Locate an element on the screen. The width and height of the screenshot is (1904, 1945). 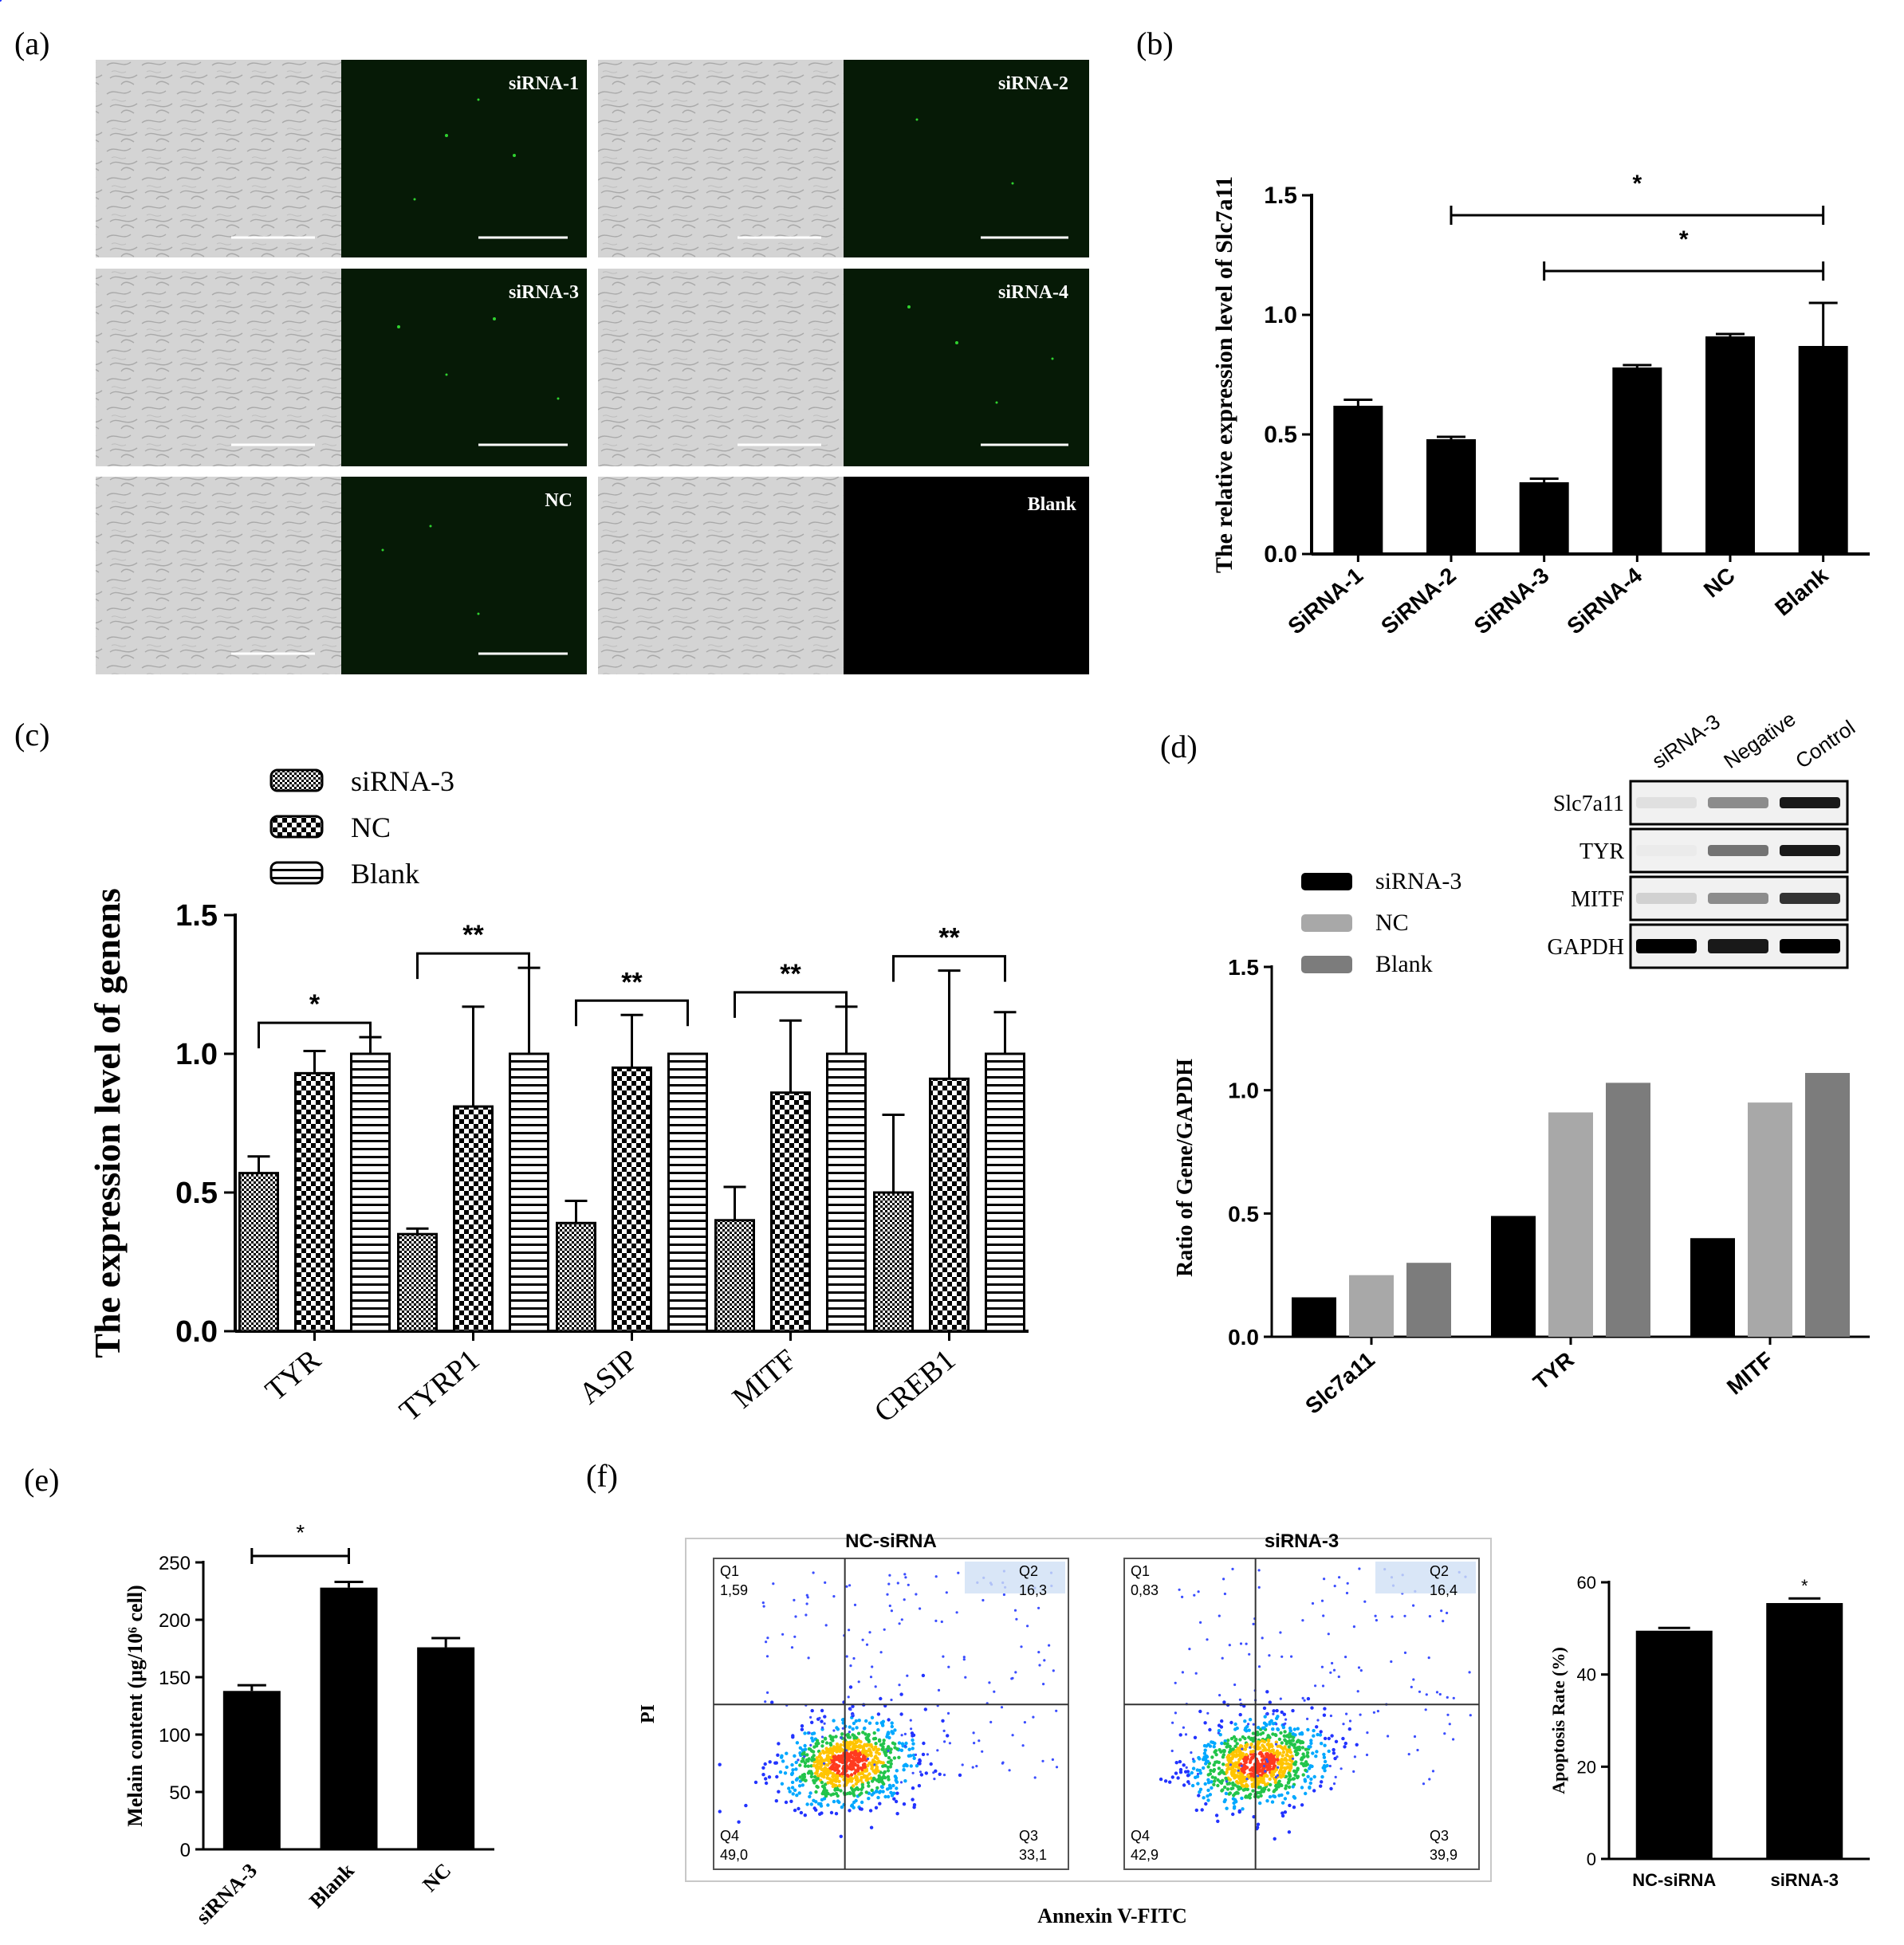
blot-band is located at coordinates (1666, 946).